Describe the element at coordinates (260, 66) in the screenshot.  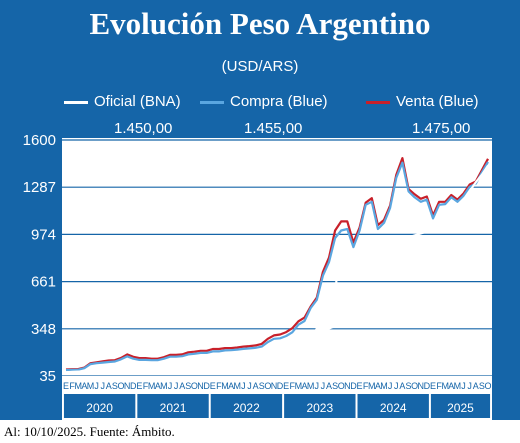
I see `chart-subtitle: (USD/ARS)` at that location.